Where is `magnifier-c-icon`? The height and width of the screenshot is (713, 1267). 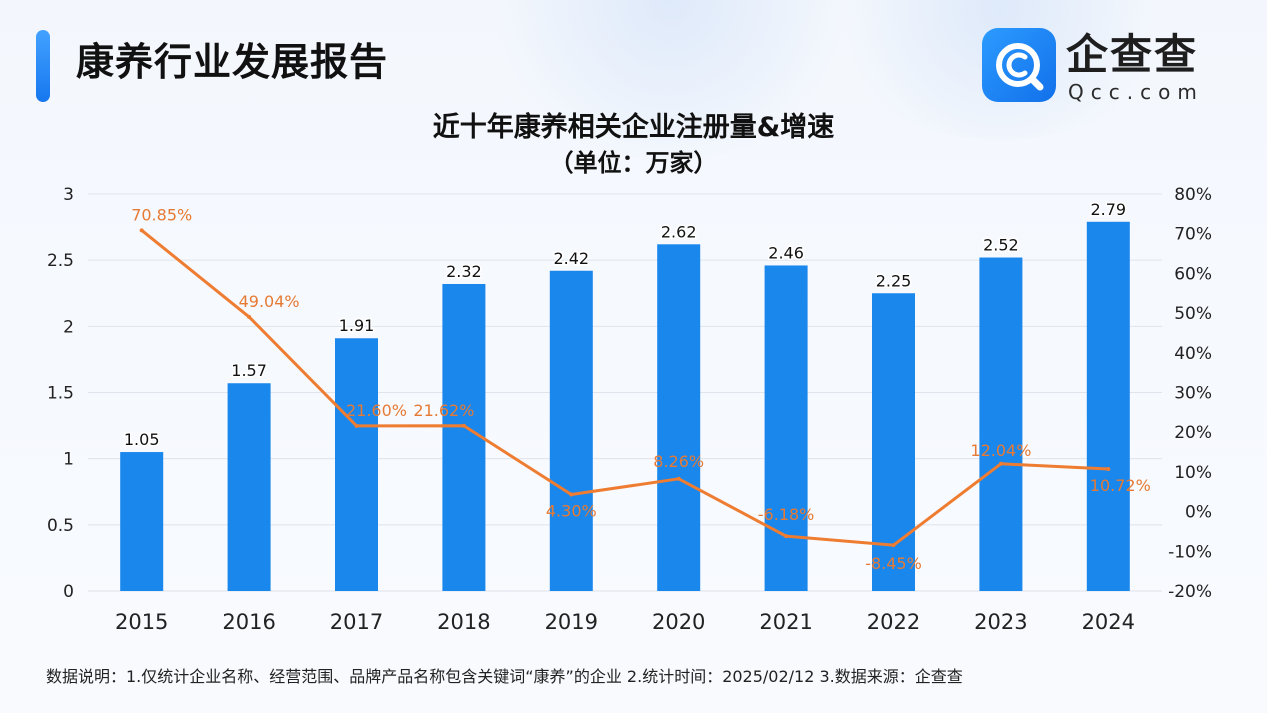
magnifier-c-icon is located at coordinates (1019, 65).